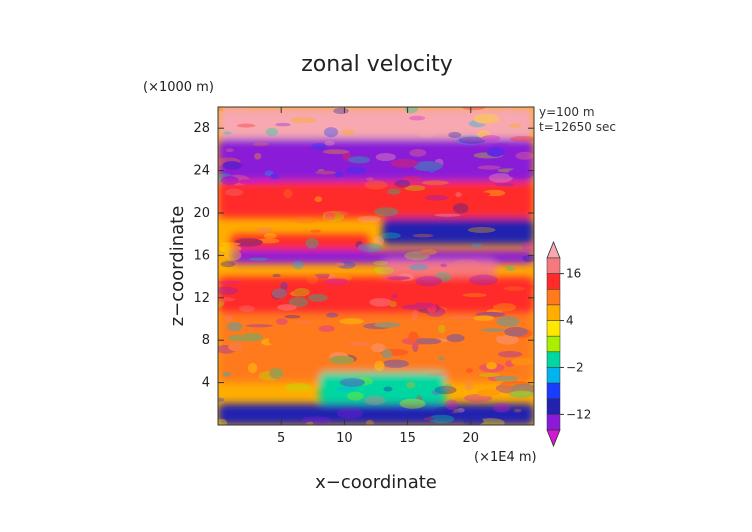 This screenshot has height=532, width=752. I want to click on x-unit-label: (×1E4 m), so click(505, 457).